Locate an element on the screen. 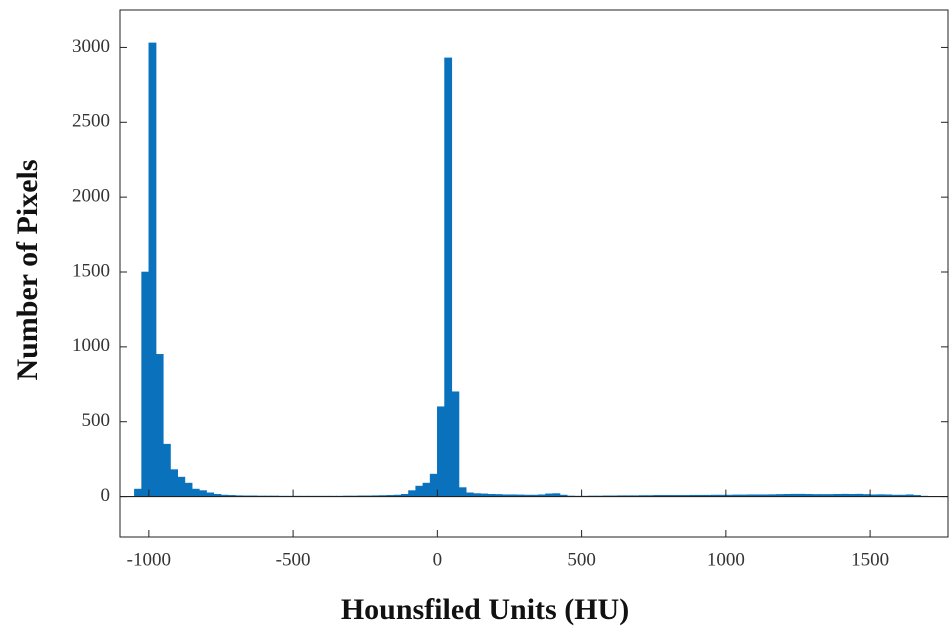 Image resolution: width=952 pixels, height=633 pixels. y-tick-label: 2000 is located at coordinates (91, 196).